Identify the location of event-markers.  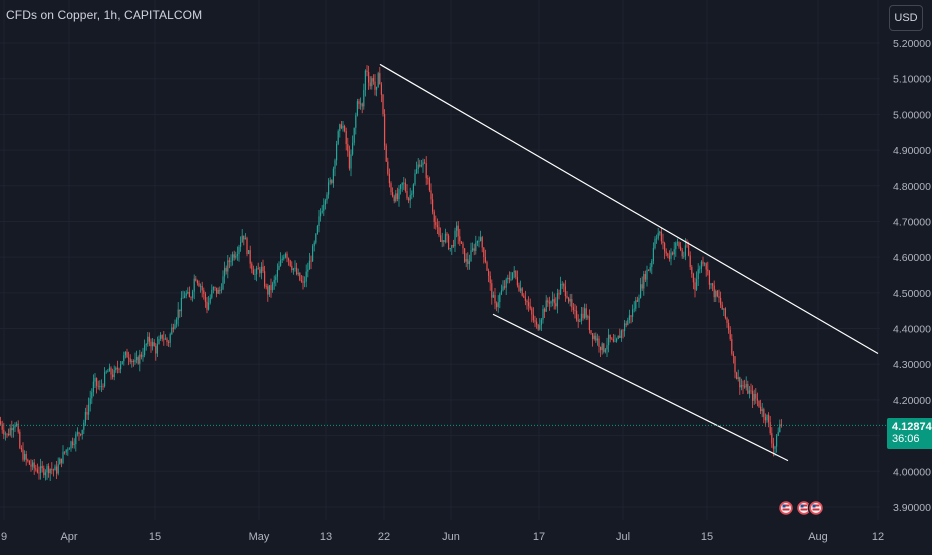
(801, 508).